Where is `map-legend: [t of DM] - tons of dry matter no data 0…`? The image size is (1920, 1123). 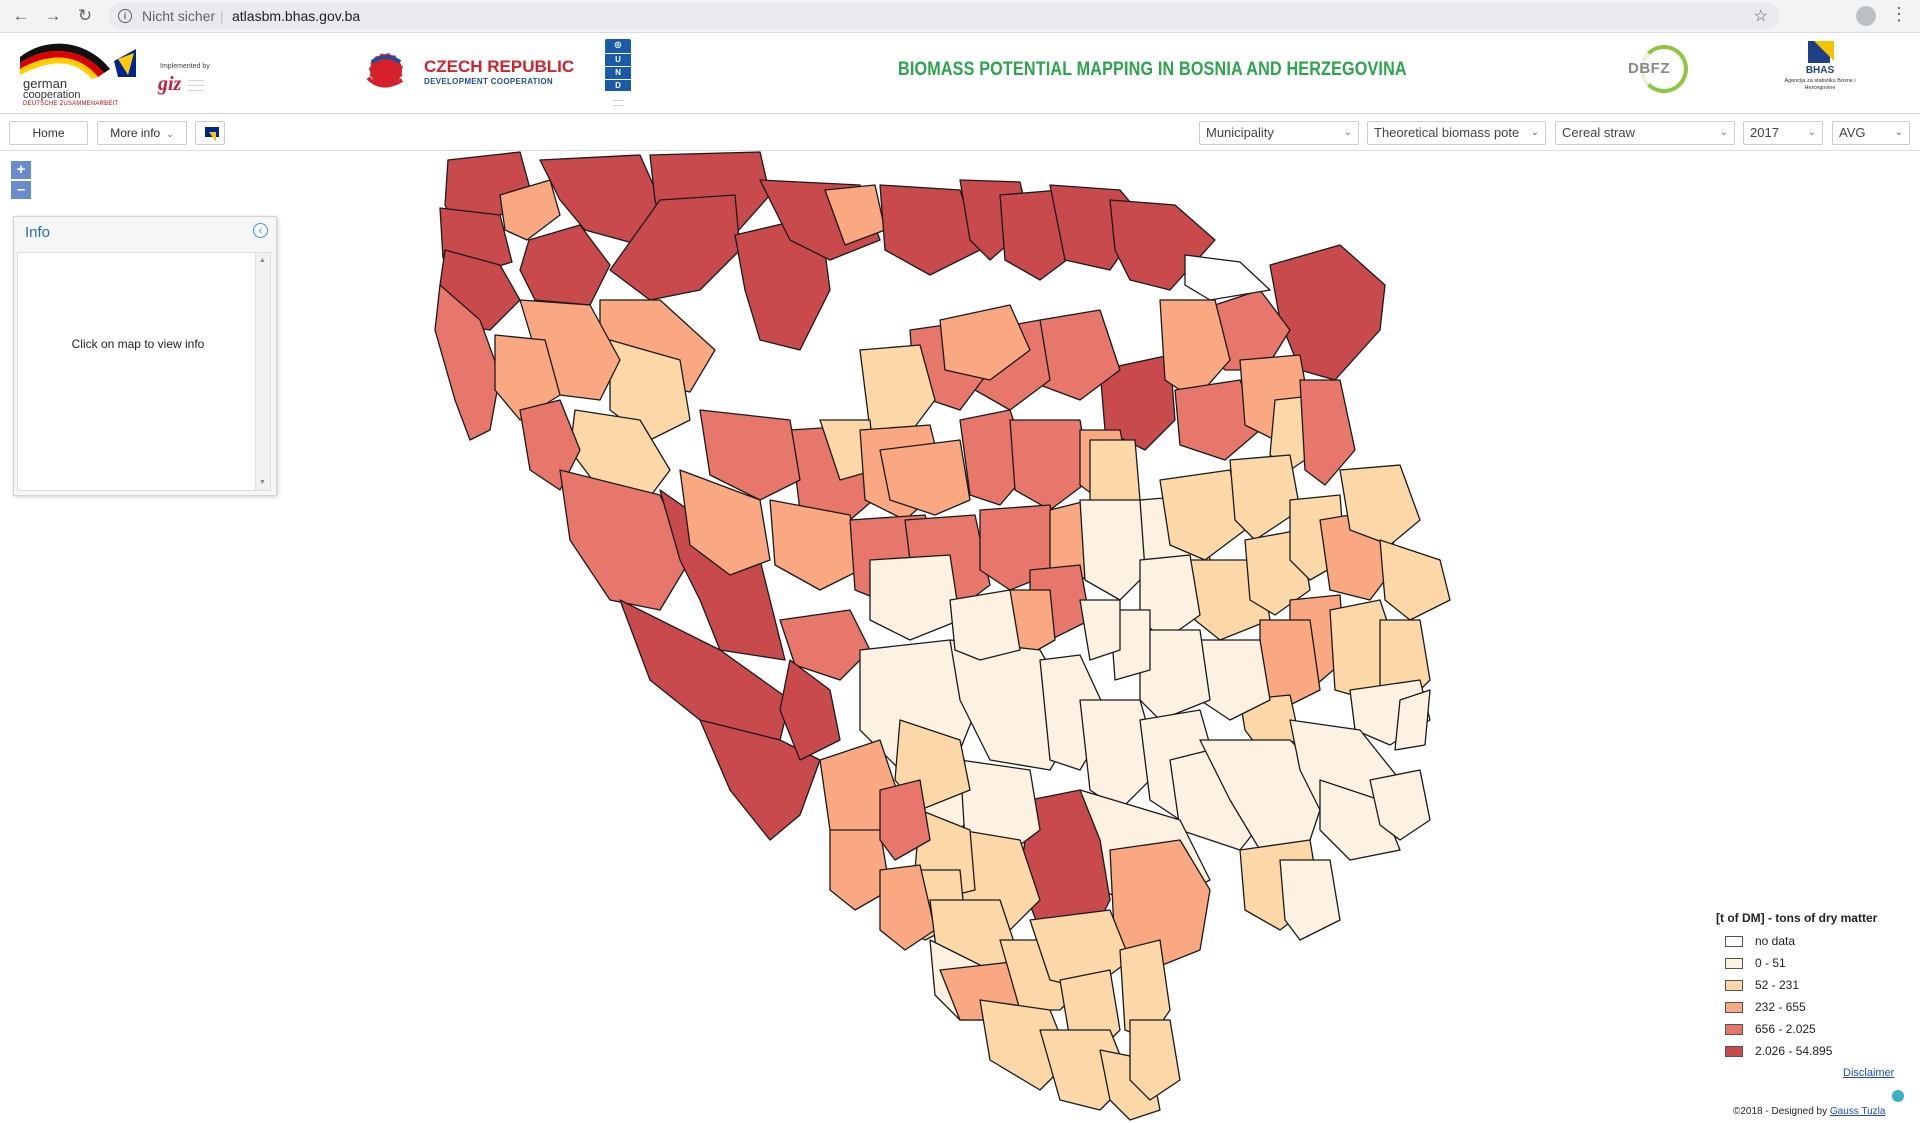
map-legend: [t of DM] - tons of dry matter no data 0… is located at coordinates (1806, 996).